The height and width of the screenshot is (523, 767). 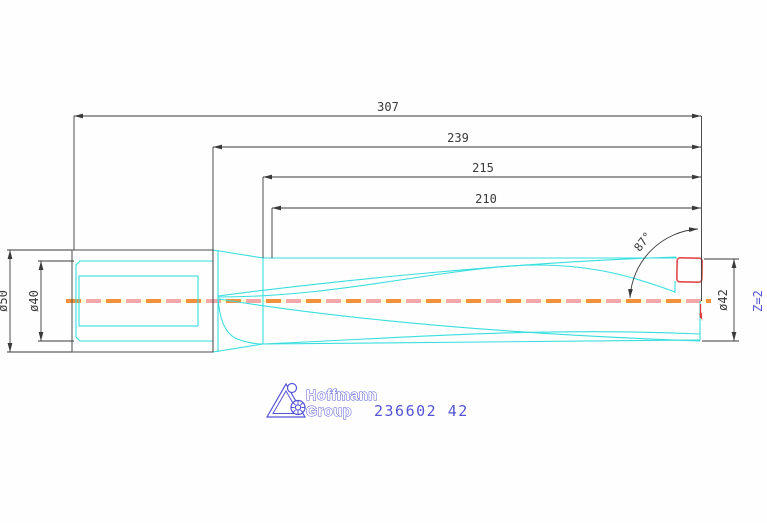 I want to click on insert-edge-mark, so click(x=701, y=312).